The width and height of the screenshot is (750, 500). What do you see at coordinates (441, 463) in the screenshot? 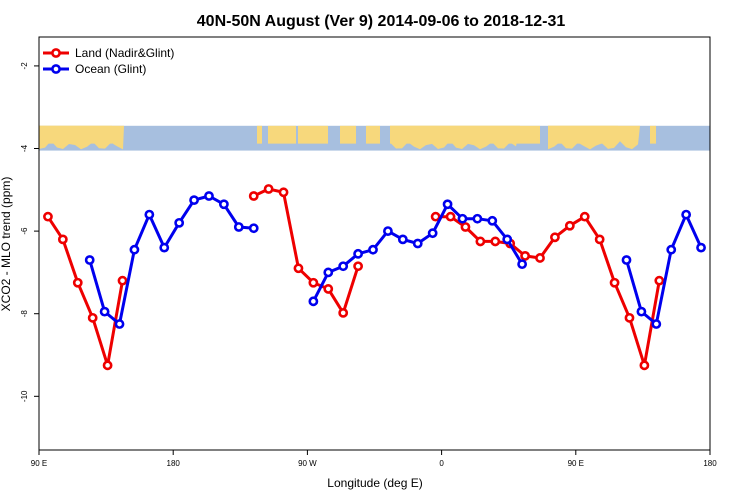
I see `x-tick-label: 0` at bounding box center [441, 463].